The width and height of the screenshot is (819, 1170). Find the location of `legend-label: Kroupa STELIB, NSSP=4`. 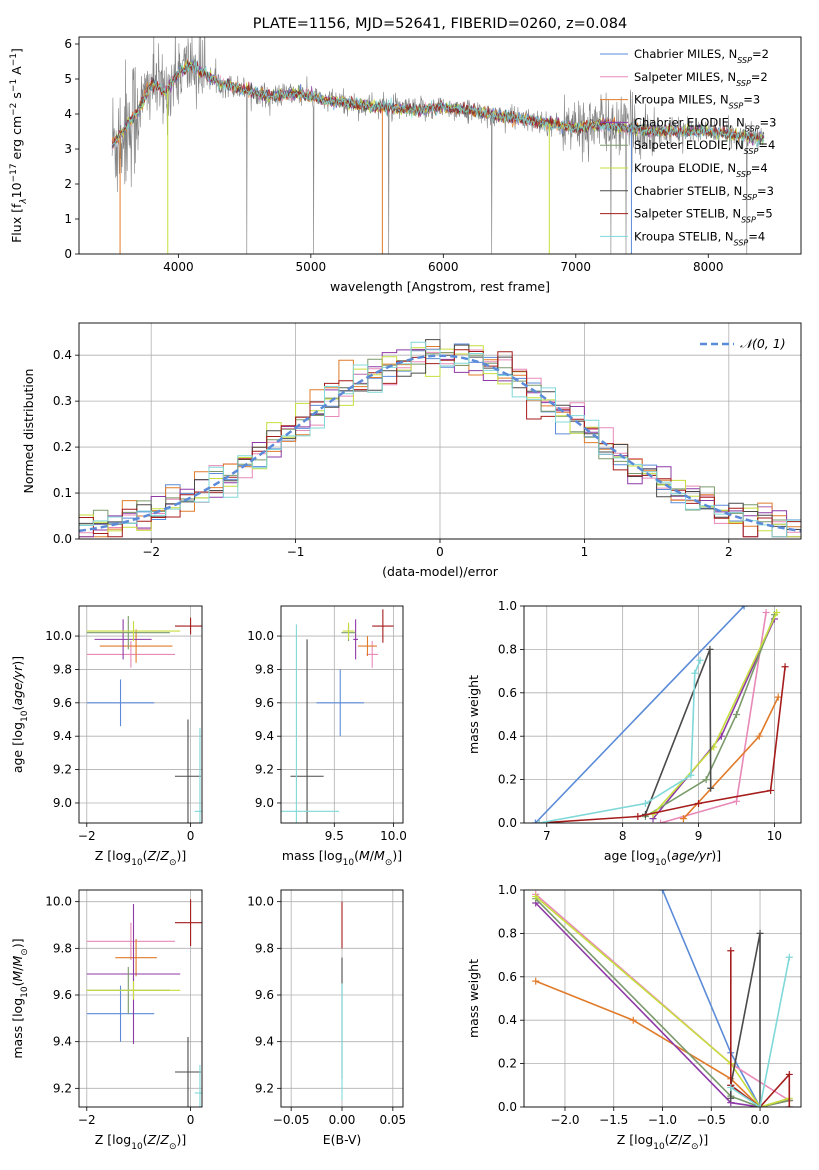

legend-label: Kroupa STELIB, NSSP=4 is located at coordinates (699, 238).